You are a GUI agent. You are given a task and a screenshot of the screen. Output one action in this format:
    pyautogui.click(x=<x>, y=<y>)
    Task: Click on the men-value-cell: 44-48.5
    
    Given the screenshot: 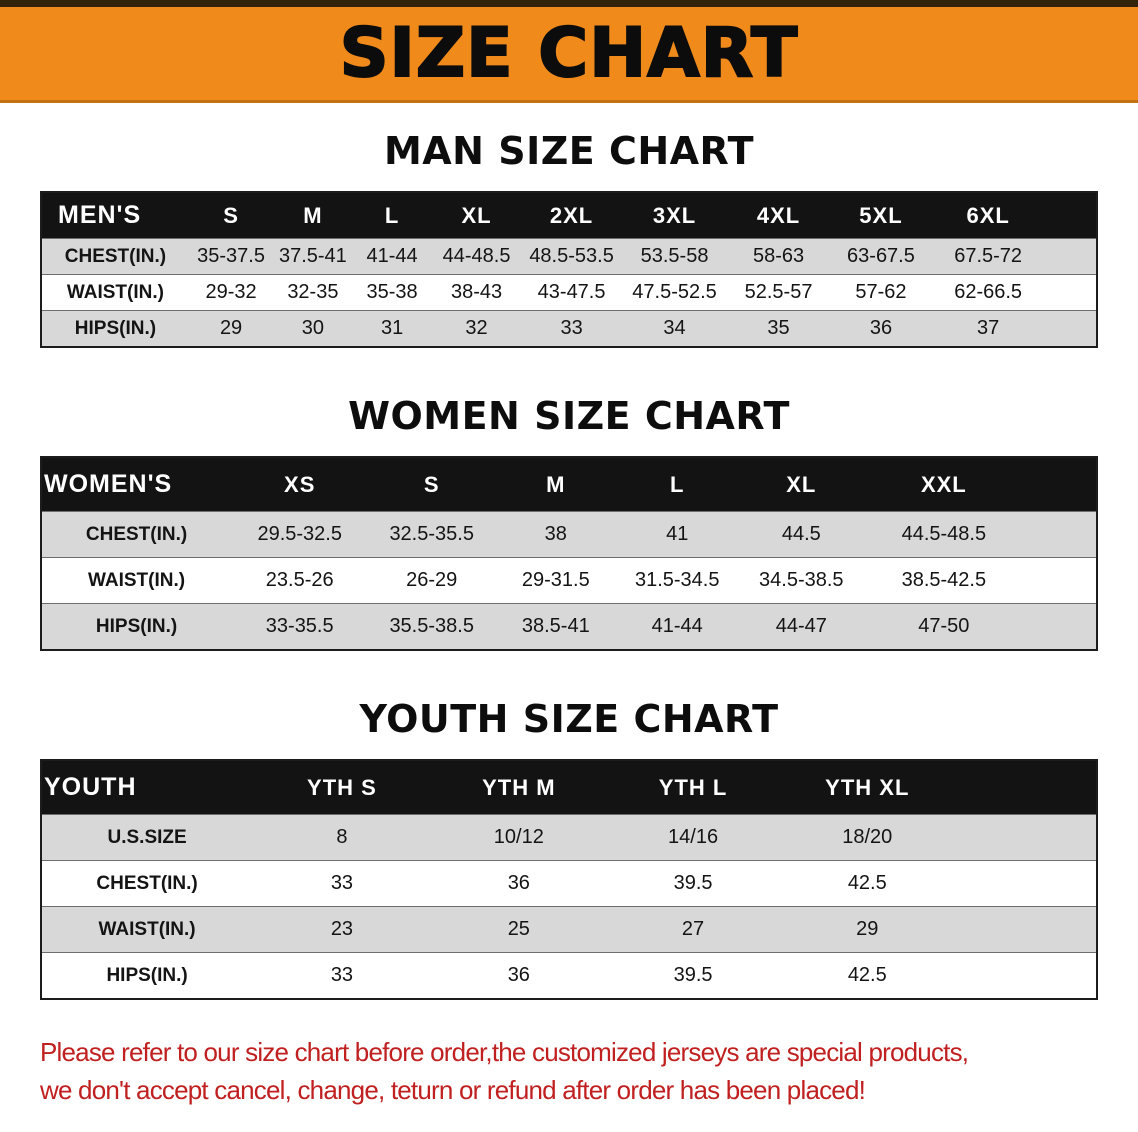 What is the action you would take?
    pyautogui.click(x=476, y=256)
    